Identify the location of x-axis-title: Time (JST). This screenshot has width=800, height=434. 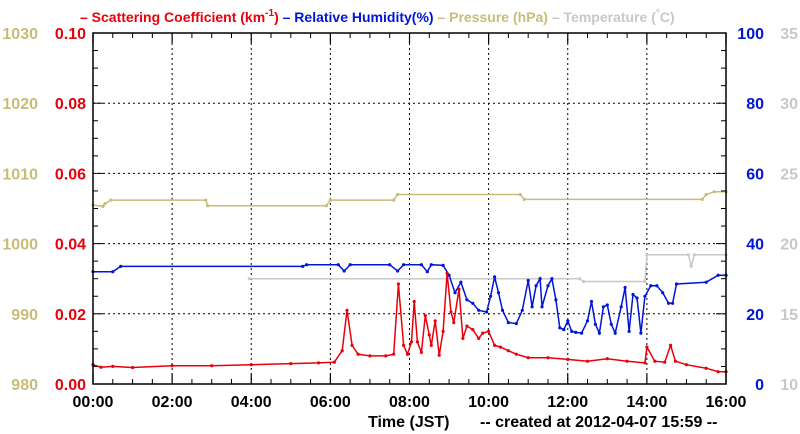
(409, 422).